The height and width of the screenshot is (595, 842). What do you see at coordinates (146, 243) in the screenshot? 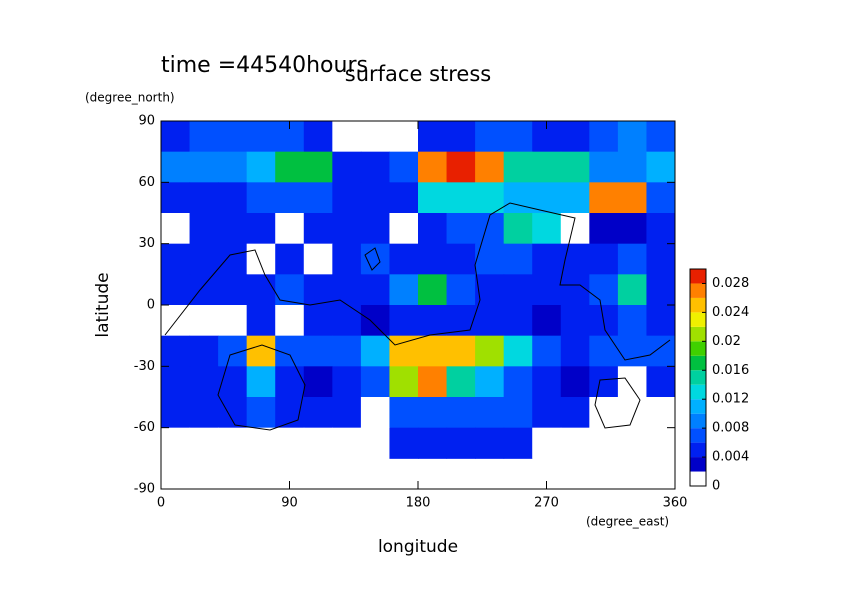
I see `y-tick-label: 30` at bounding box center [146, 243].